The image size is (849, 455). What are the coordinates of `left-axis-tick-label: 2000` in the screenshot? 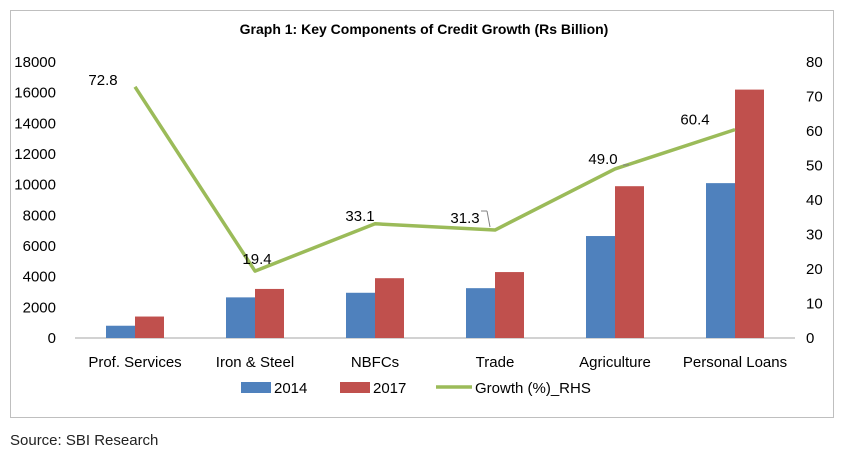 It's located at (39, 307).